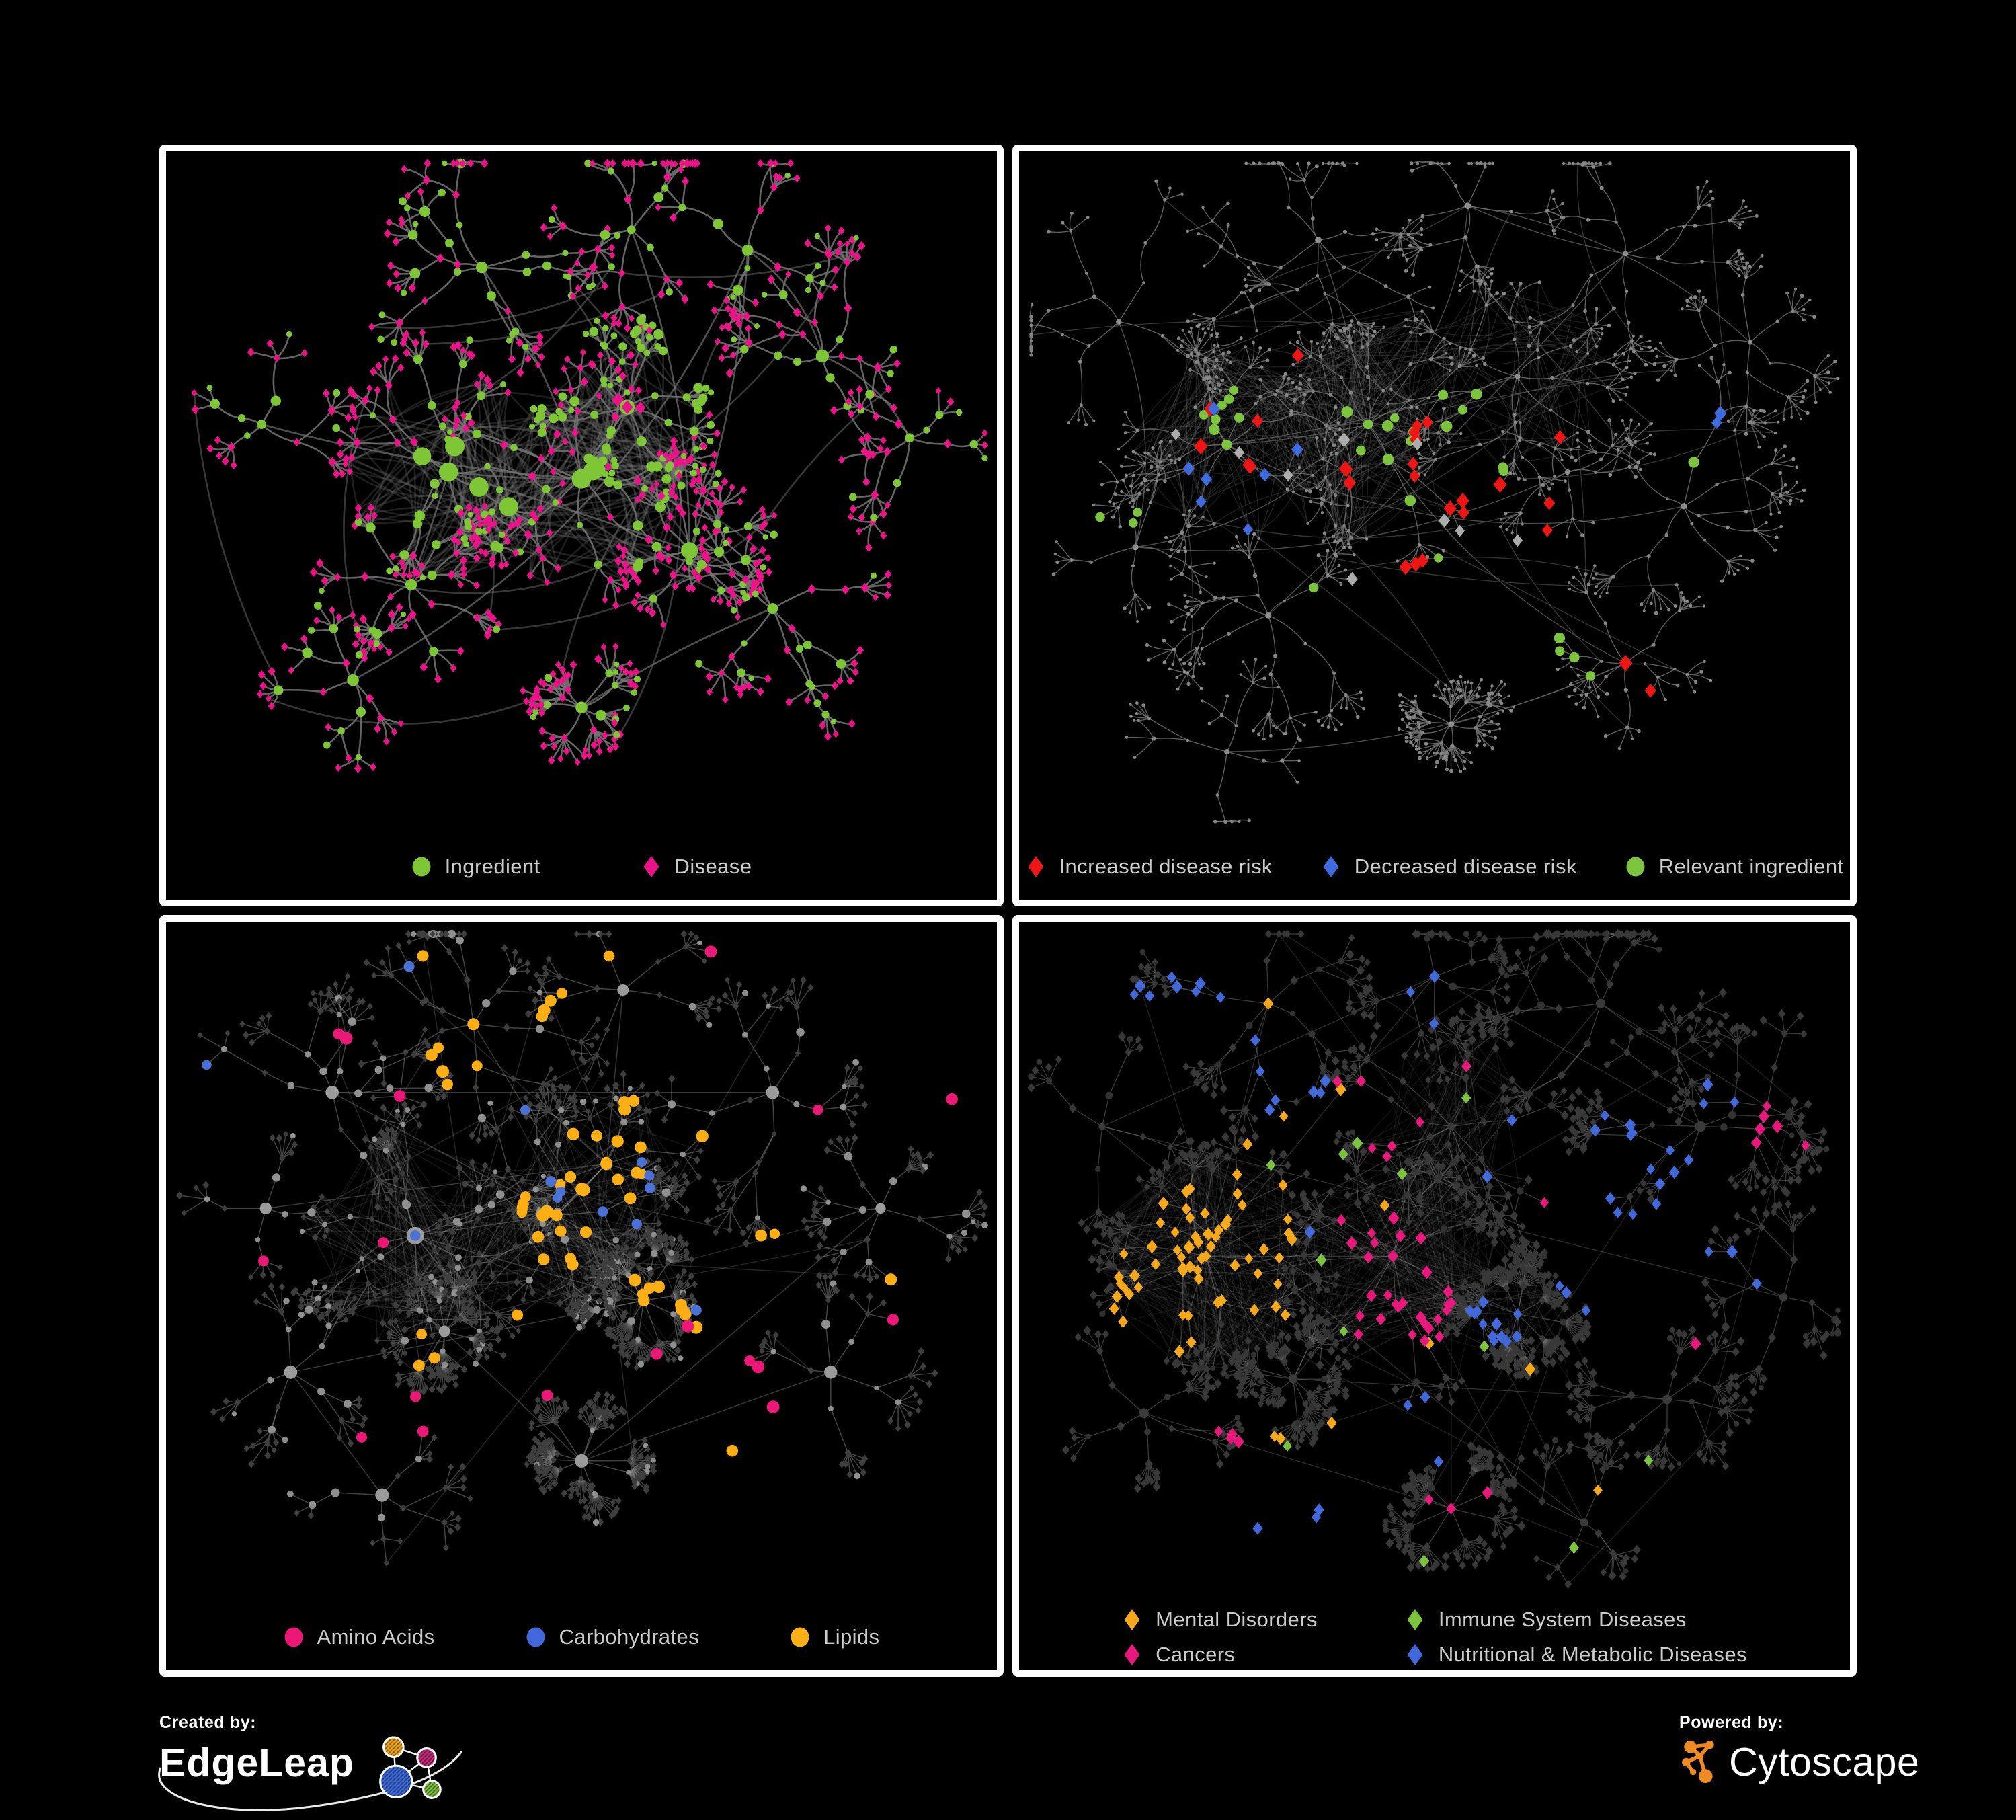  Describe the element at coordinates (713, 866) in the screenshot. I see `legend-label: Disease` at that location.